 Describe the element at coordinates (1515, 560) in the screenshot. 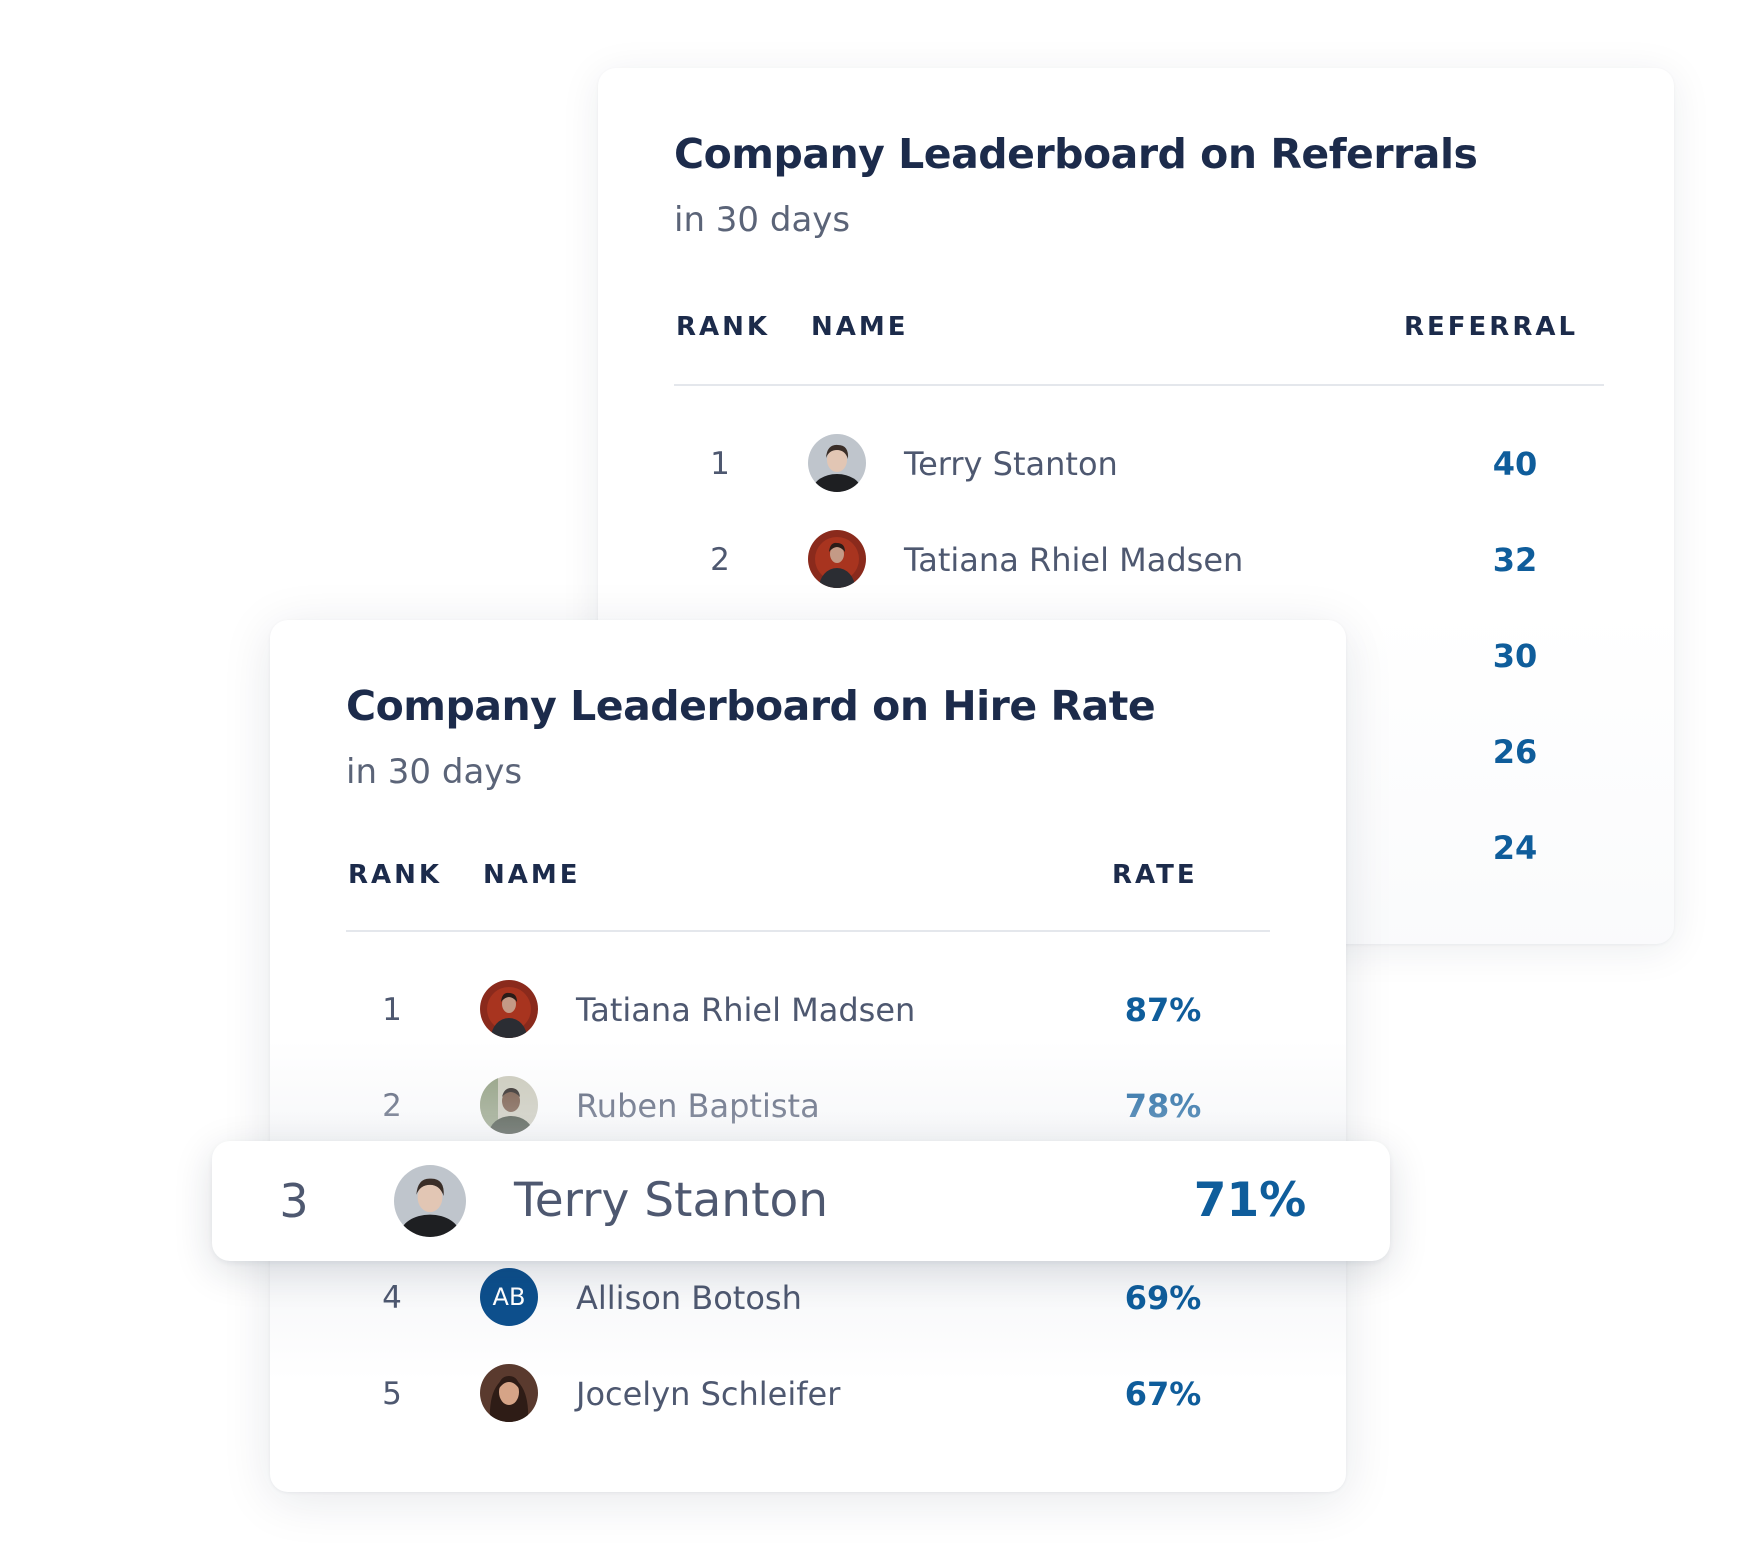

I see `referral-count: 32` at that location.